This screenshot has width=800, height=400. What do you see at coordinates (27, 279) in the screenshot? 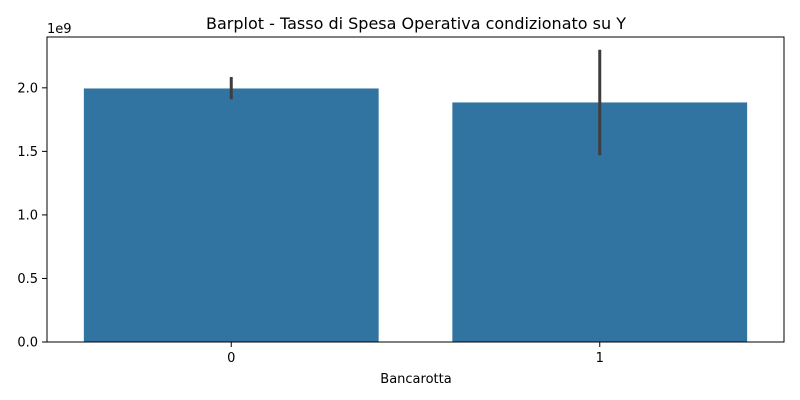
I see `y-tick-label: 0.5` at bounding box center [27, 279].